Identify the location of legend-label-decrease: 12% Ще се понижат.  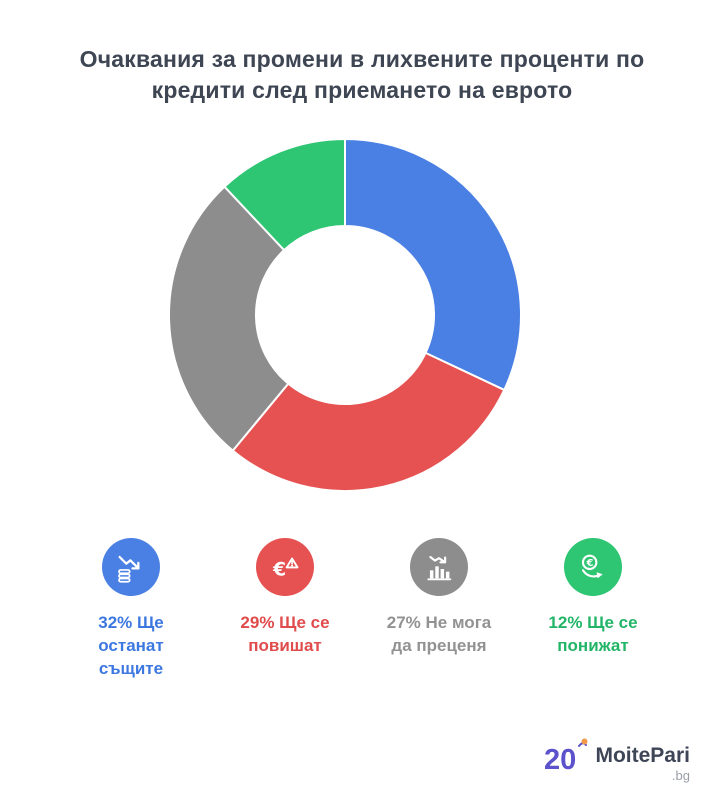
(593, 634).